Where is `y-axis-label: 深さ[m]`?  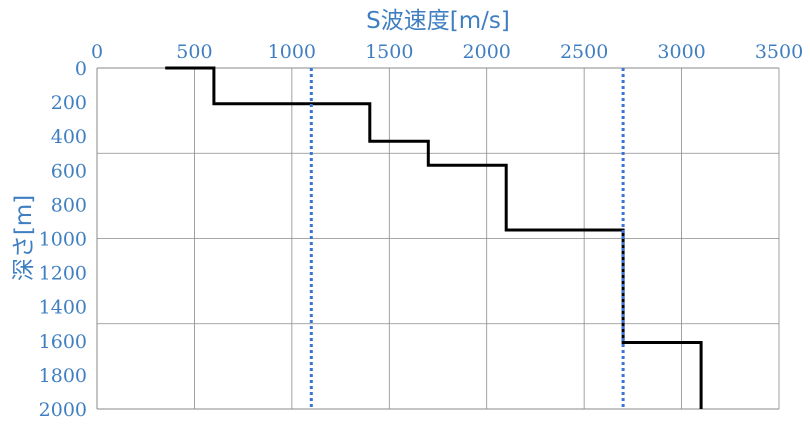
y-axis-label: 深さ[m] is located at coordinates (24, 238).